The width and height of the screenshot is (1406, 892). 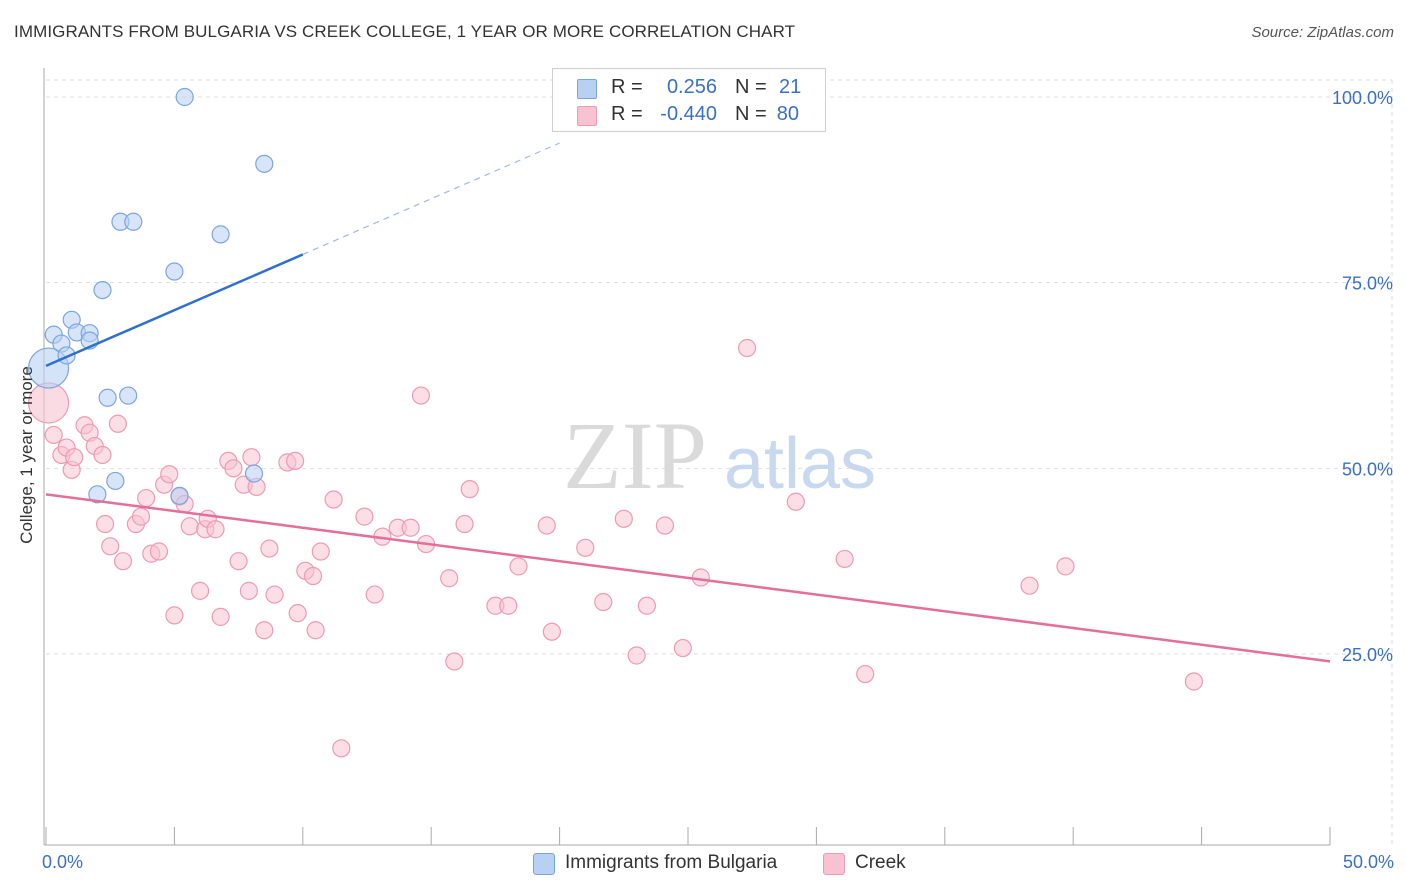 What do you see at coordinates (719, 455) in the screenshot?
I see `watermark: ZIP atlas` at bounding box center [719, 455].